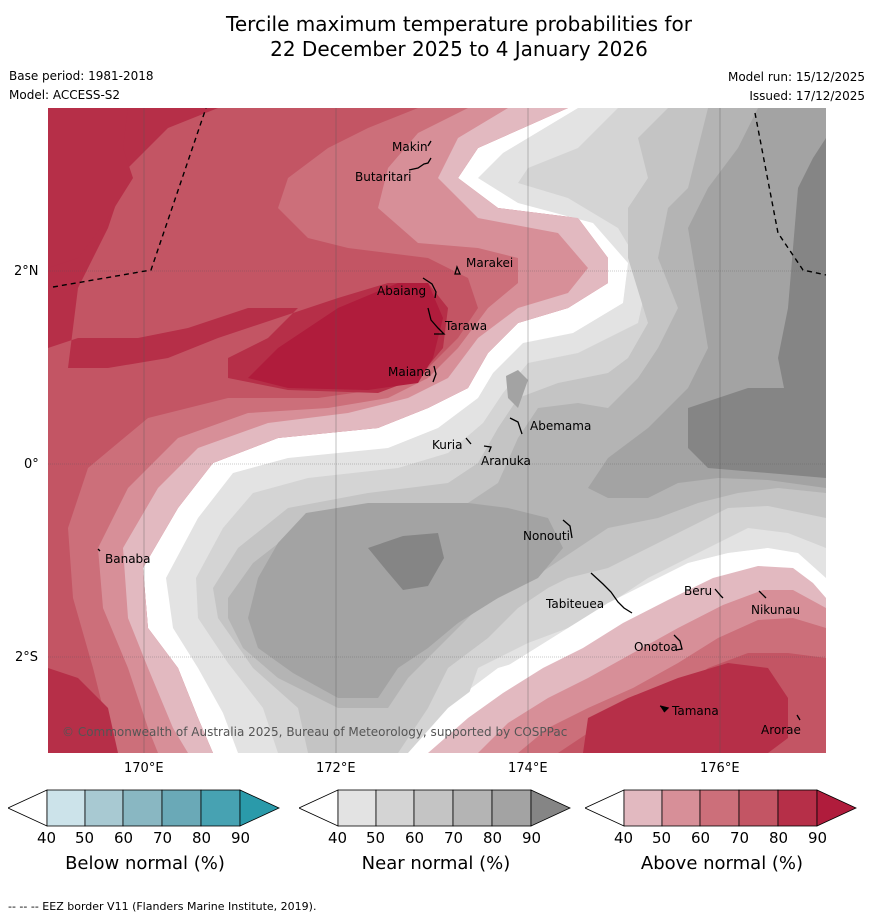  I want to click on lat-label-2n: 2°N, so click(26, 271).